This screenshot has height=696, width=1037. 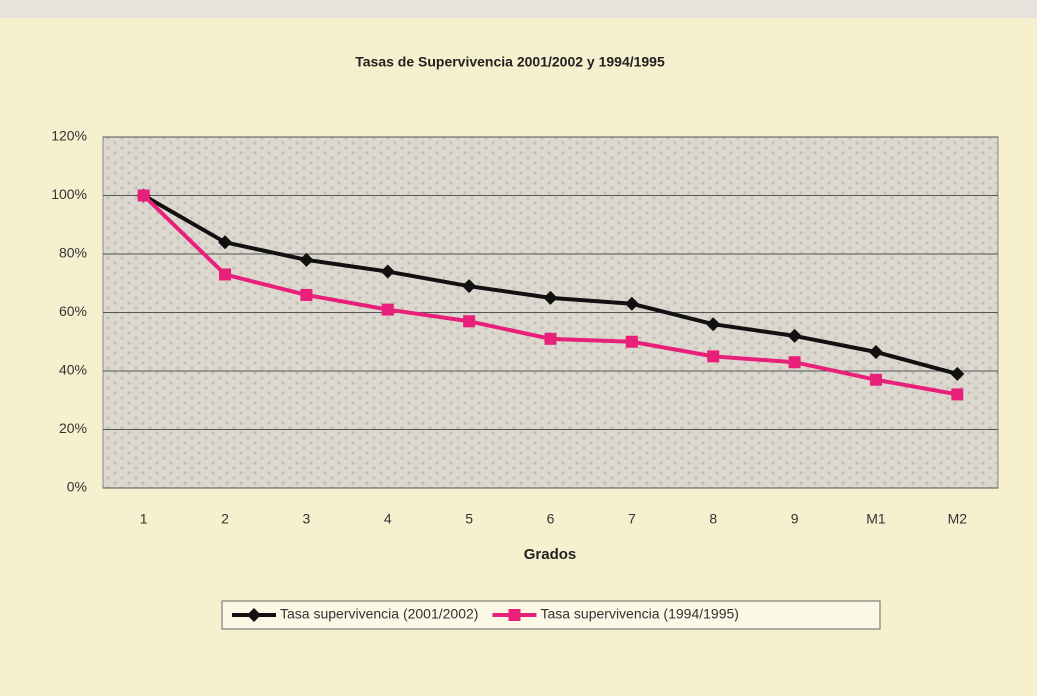 I want to click on legend-label: Tasa supervivencia (1994/1995), so click(x=639, y=614).